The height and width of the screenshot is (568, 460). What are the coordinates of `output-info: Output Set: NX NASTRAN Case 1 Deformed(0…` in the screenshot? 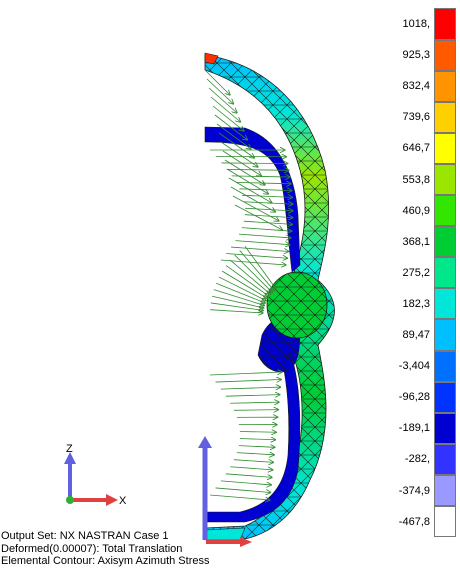 It's located at (131, 549).